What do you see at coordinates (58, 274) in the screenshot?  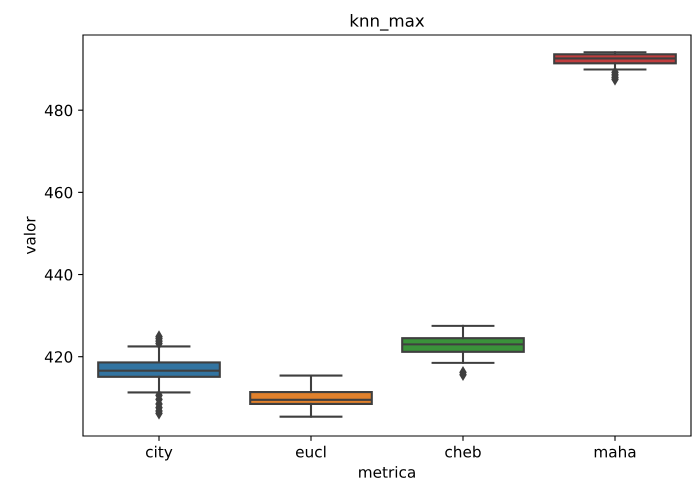 I see `y-tick-label: 440` at bounding box center [58, 274].